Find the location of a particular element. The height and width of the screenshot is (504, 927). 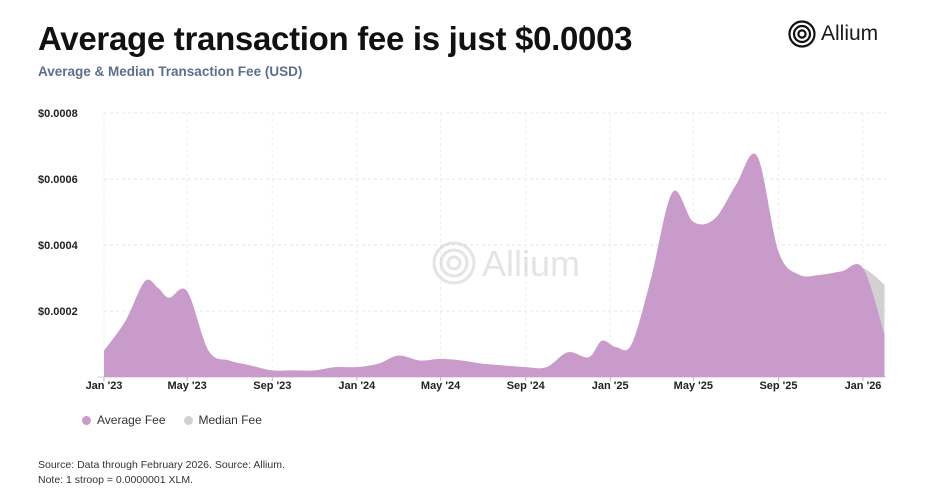

allium-logo-icon is located at coordinates (802, 34).